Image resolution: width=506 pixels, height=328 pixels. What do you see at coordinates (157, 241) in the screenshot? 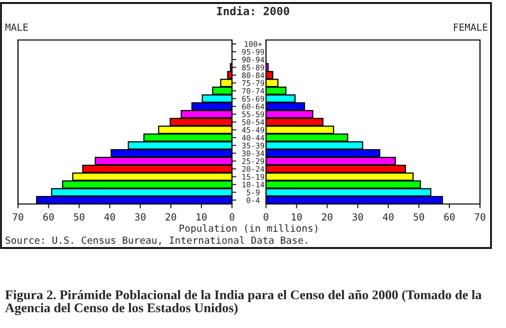
I see `source-note: Source: U.S. Census Bureau, International Data Base.` at bounding box center [157, 241].